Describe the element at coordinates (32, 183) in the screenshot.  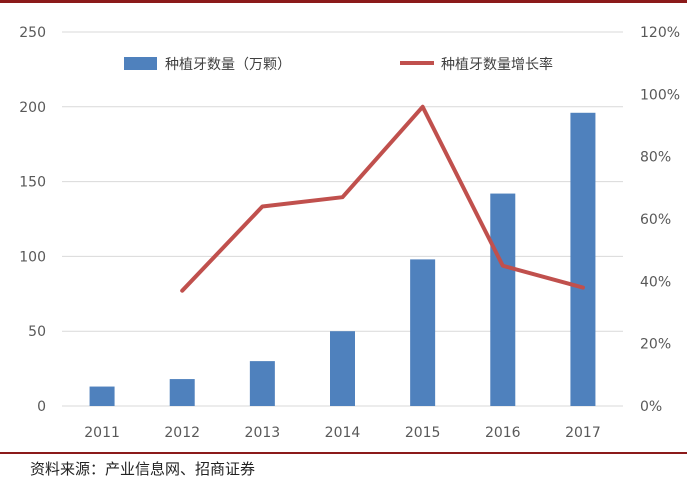
I see `left-axis-tick-label: 150` at that location.